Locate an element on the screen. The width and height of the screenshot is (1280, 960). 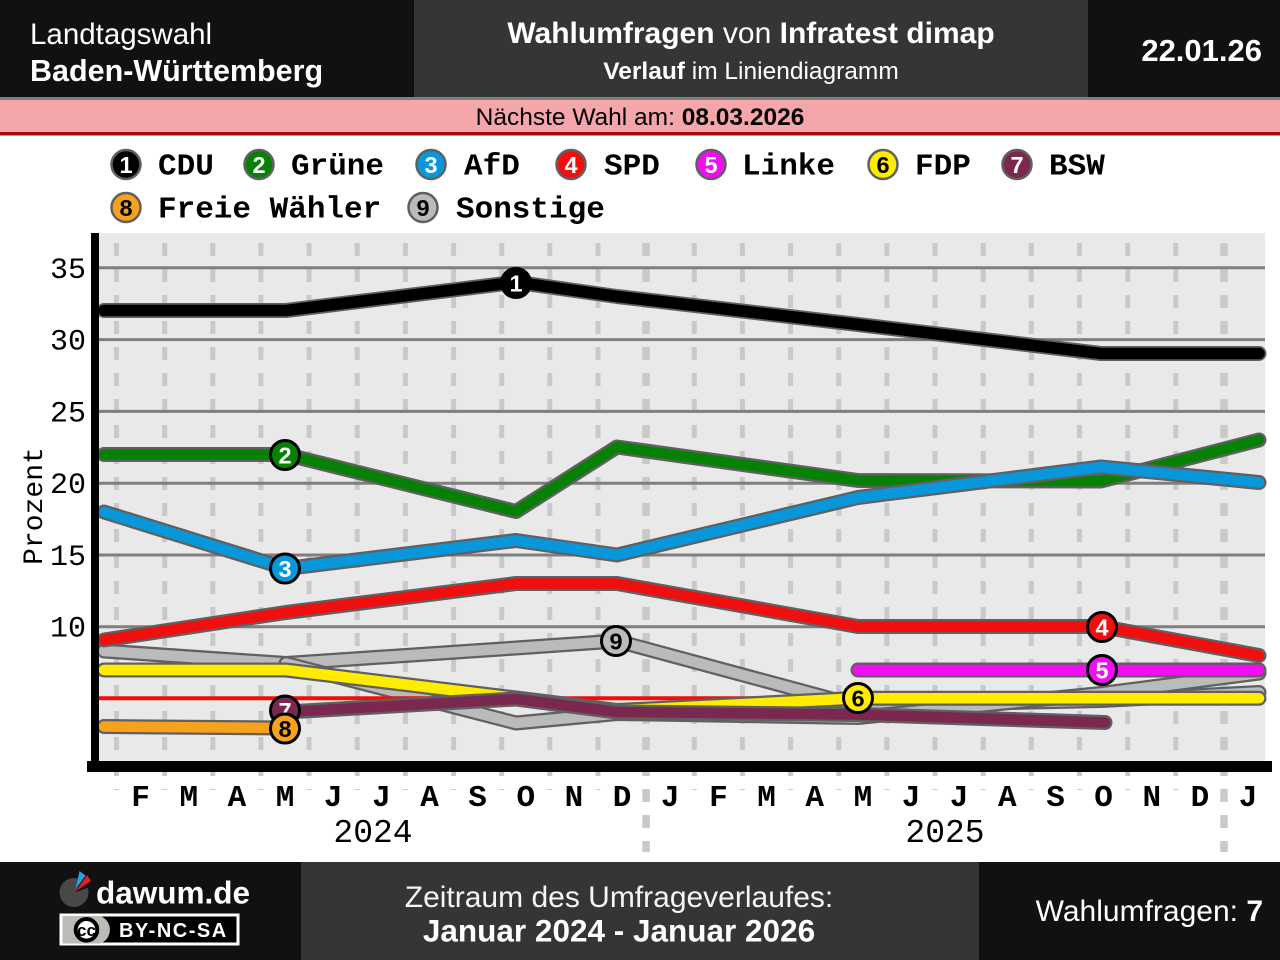
svg-text: 15 is located at coordinates (68, 558).